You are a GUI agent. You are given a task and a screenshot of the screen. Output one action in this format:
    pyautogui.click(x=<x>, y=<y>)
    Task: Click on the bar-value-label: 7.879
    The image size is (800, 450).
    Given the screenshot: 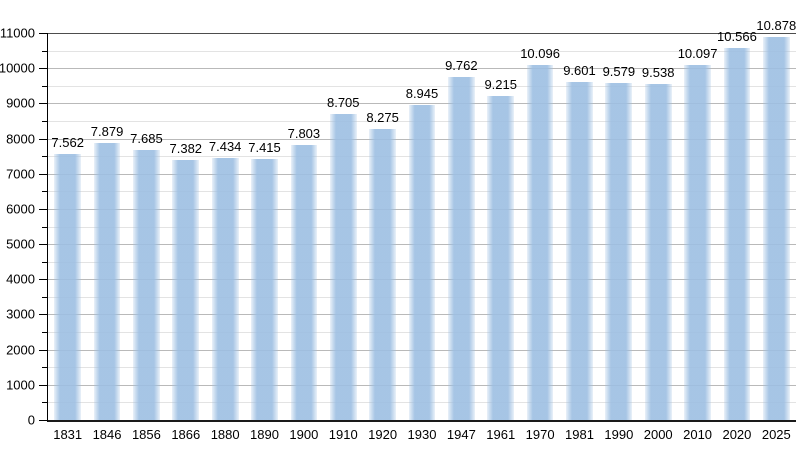 What is the action you would take?
    pyautogui.click(x=107, y=131)
    